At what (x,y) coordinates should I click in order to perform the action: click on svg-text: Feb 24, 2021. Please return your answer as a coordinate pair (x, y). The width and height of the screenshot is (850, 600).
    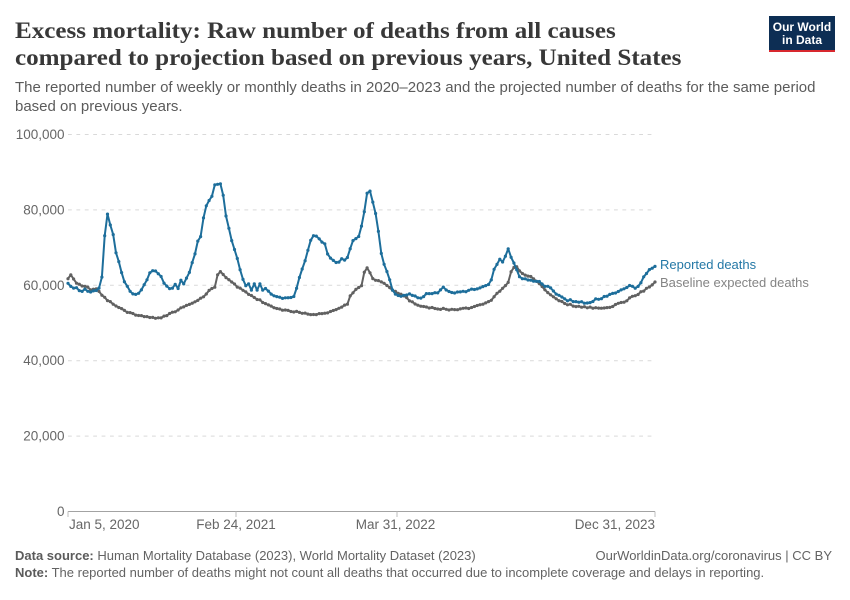
    Looking at the image, I should click on (236, 524).